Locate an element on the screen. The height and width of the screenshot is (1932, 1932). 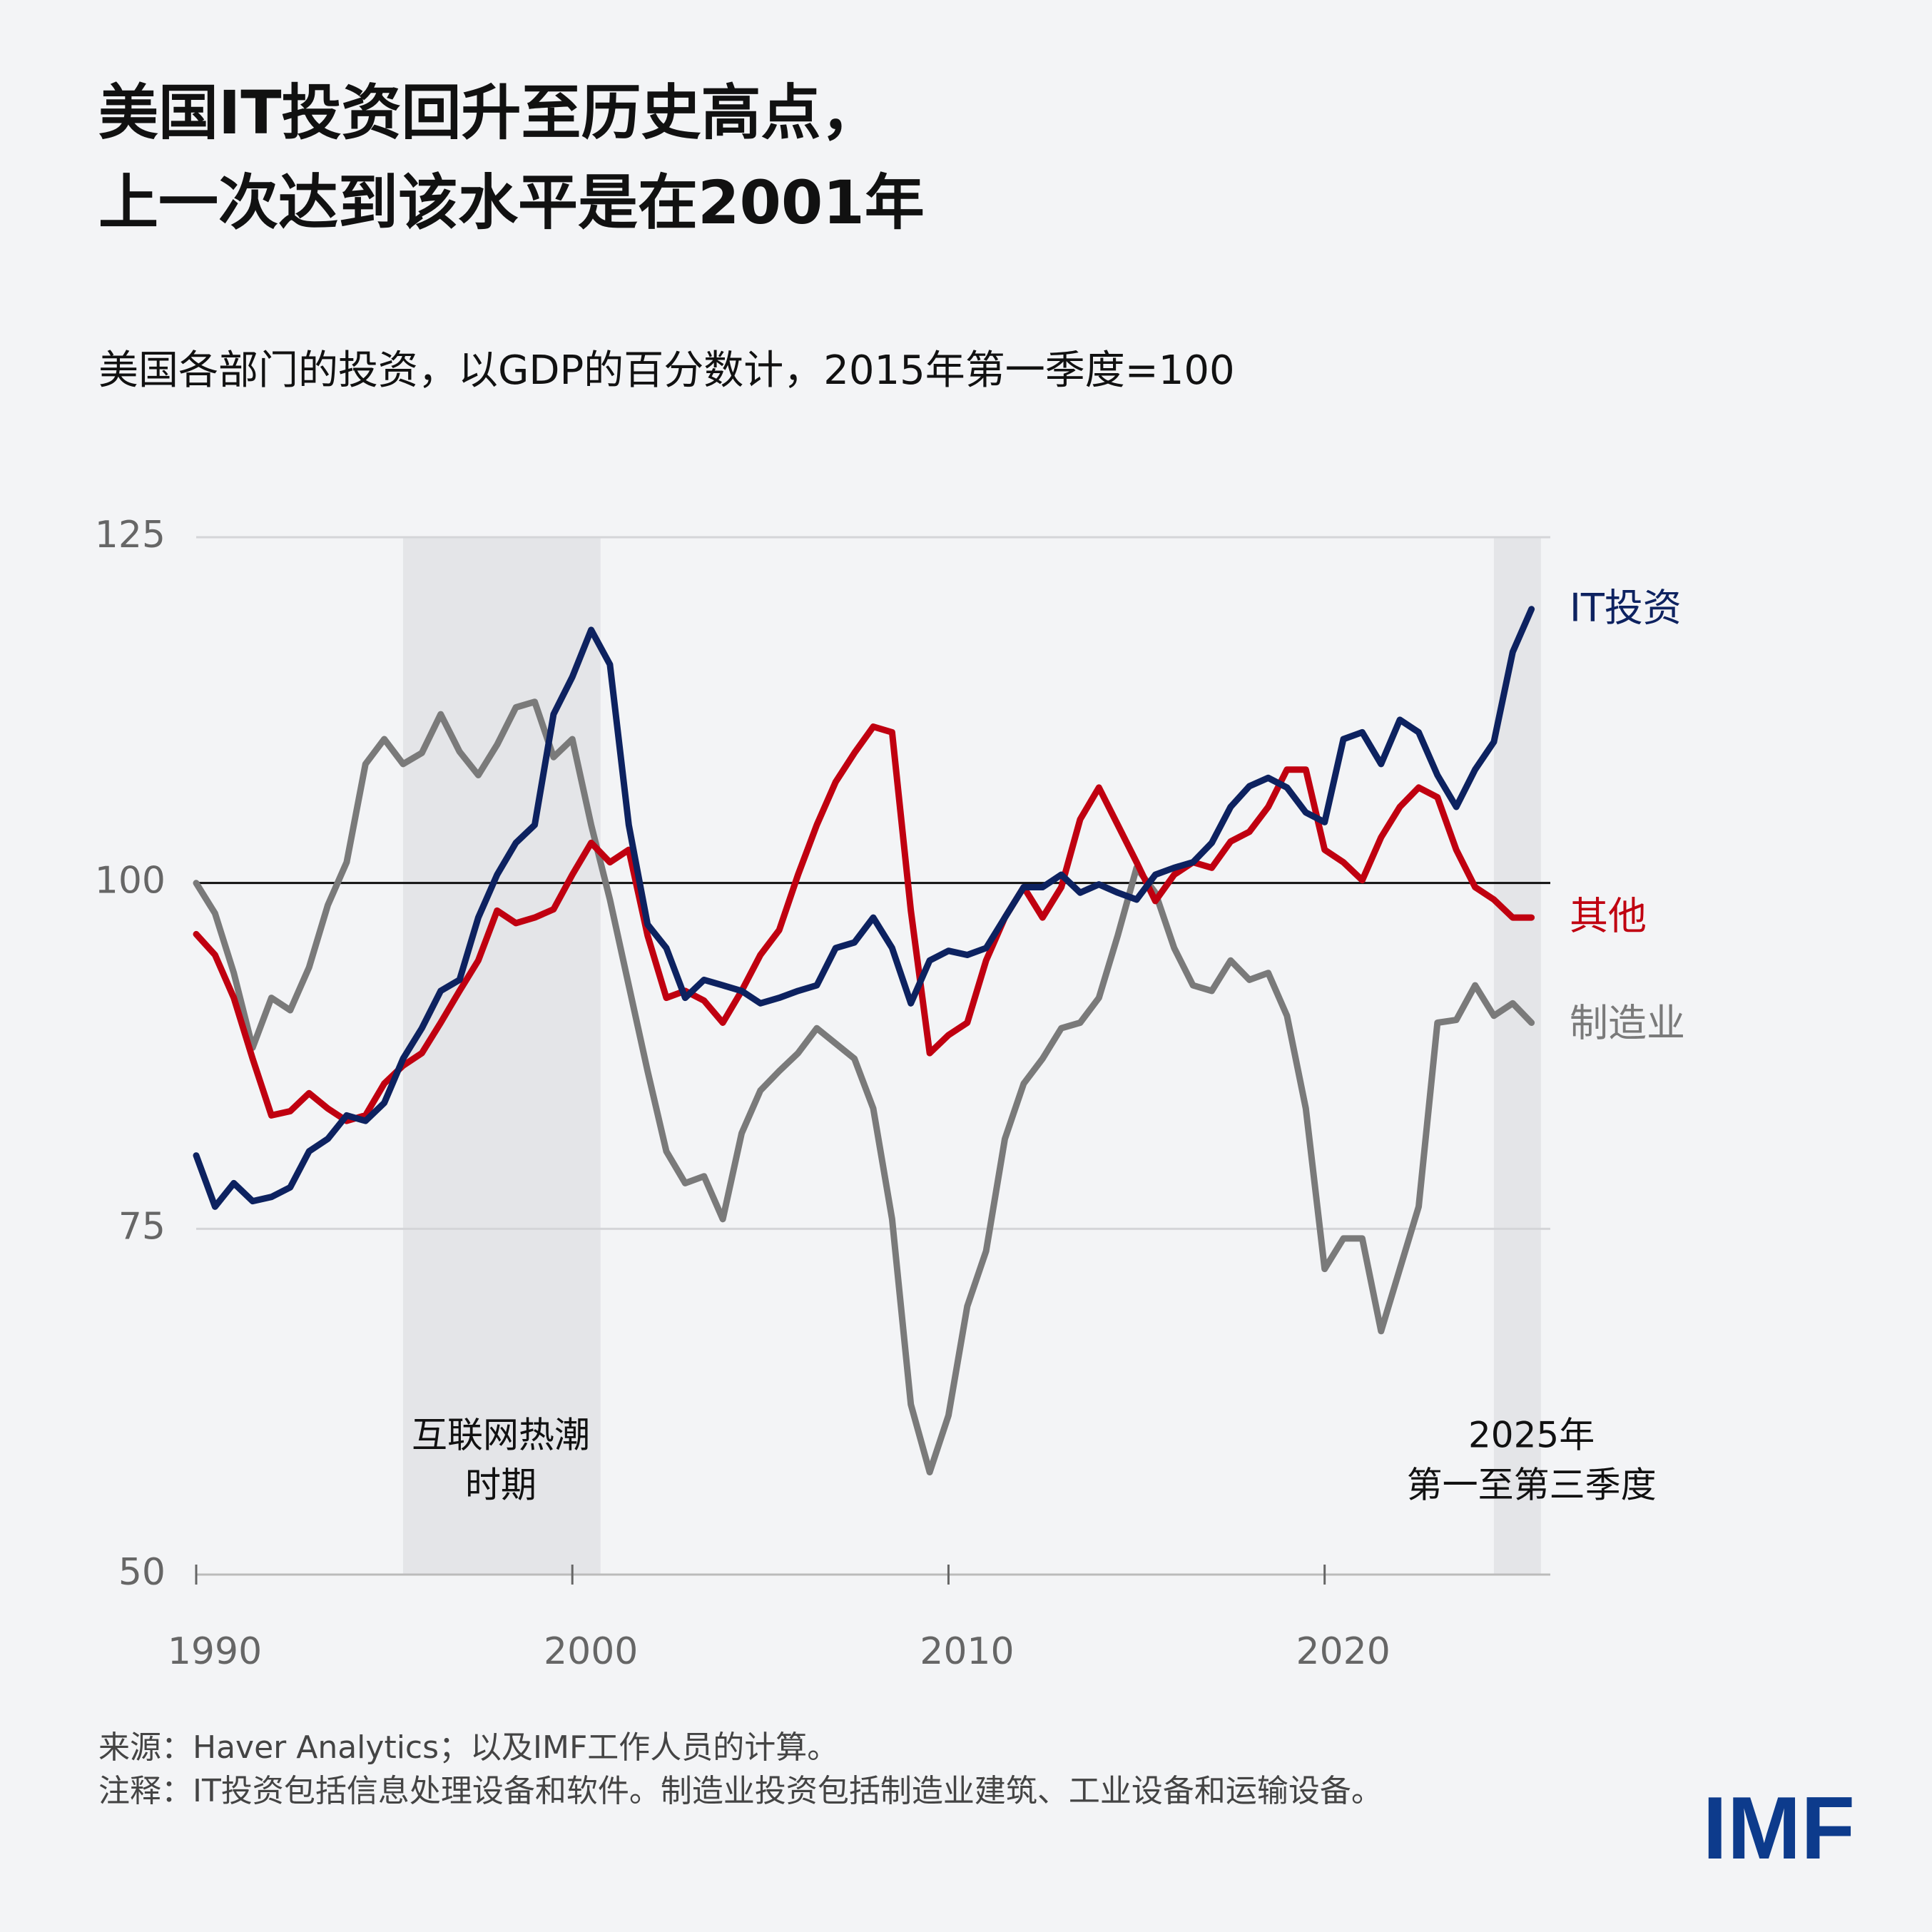
y-tick-label: 100 is located at coordinates (130, 881).